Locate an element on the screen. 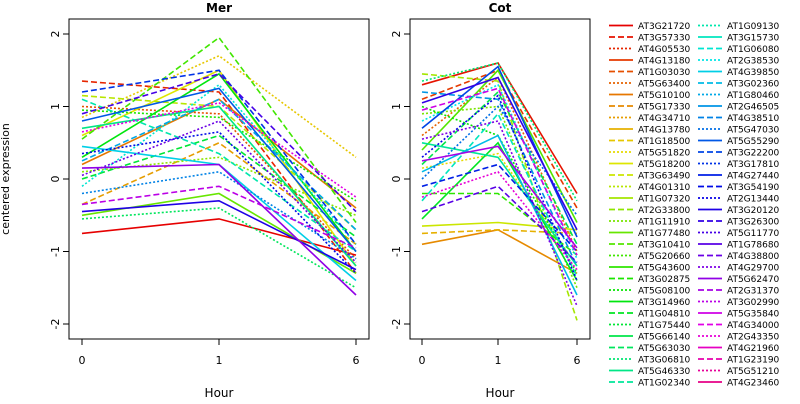  x-tick-label-1: 0 is located at coordinates (82, 360).